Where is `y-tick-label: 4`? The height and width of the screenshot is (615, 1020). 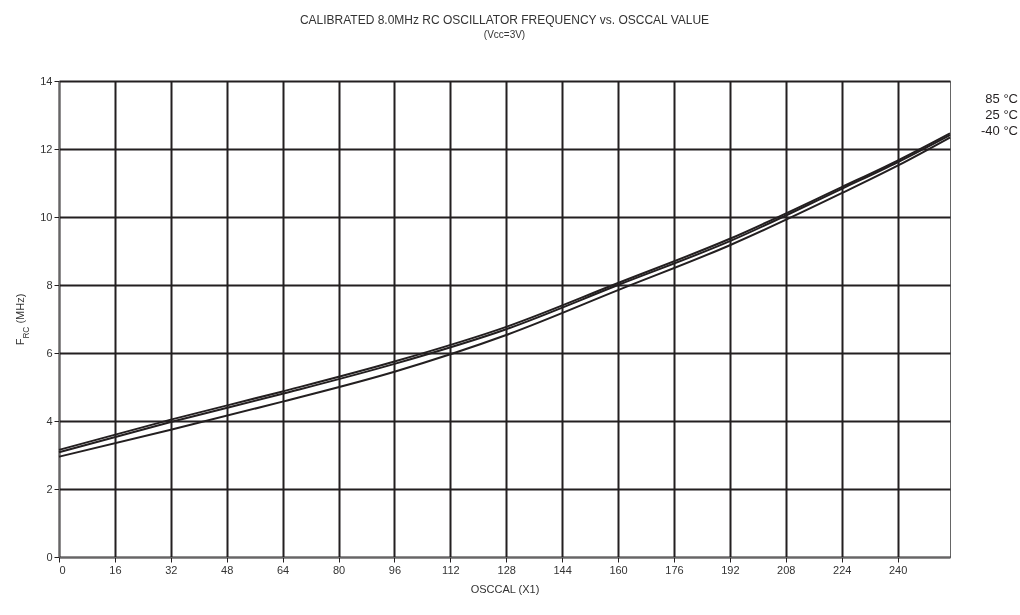 y-tick-label: 4 is located at coordinates (49, 420).